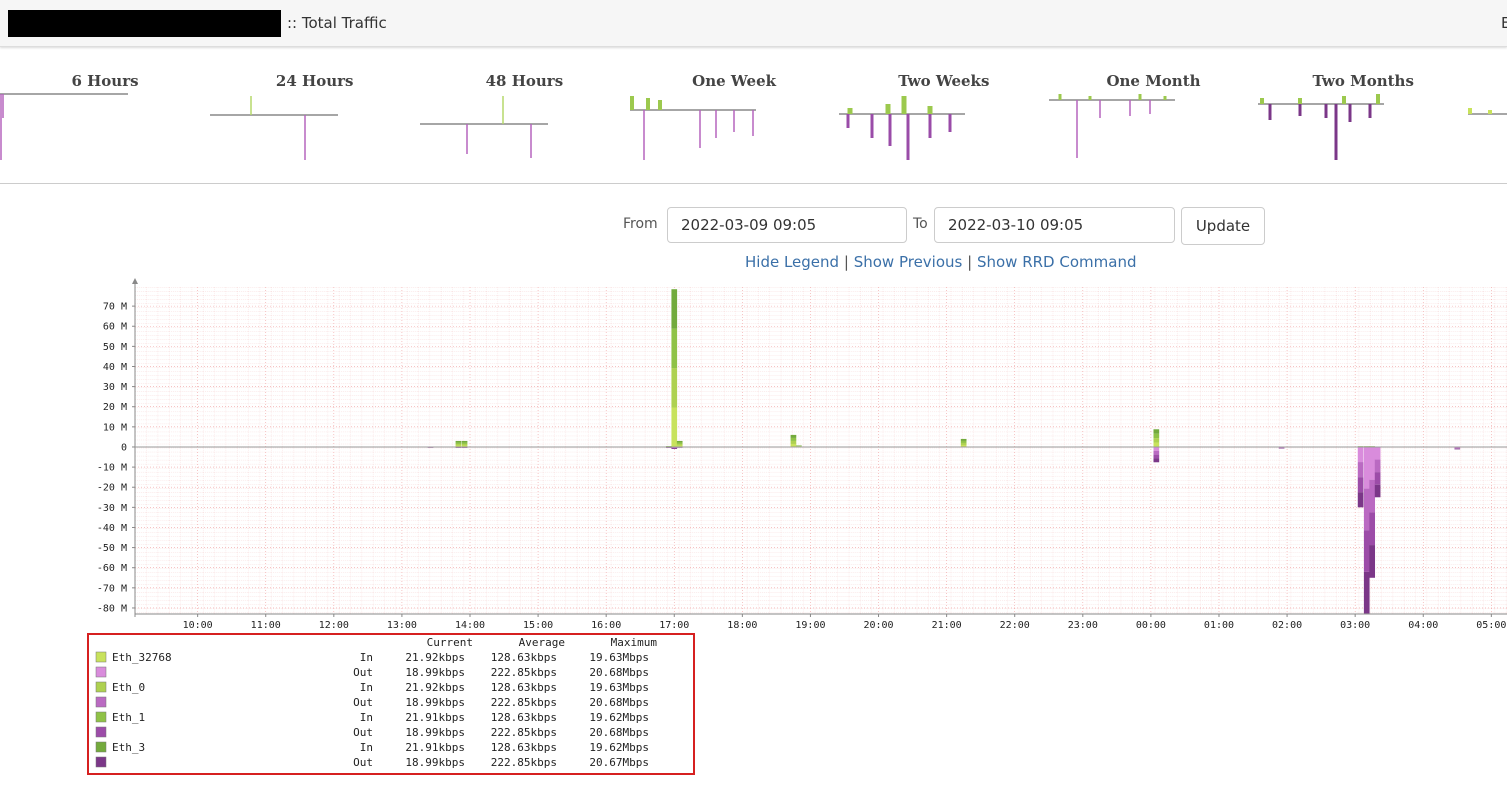  What do you see at coordinates (112, 588) in the screenshot?
I see `y-tick-label: -70 M` at bounding box center [112, 588].